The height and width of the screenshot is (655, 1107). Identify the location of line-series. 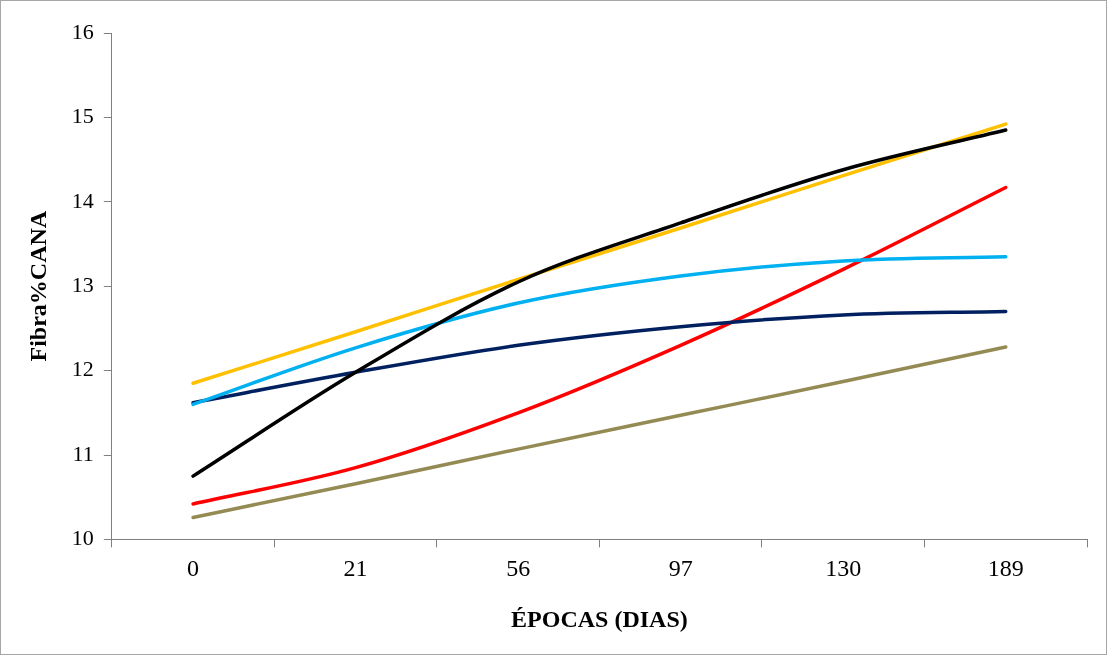
(599, 357).